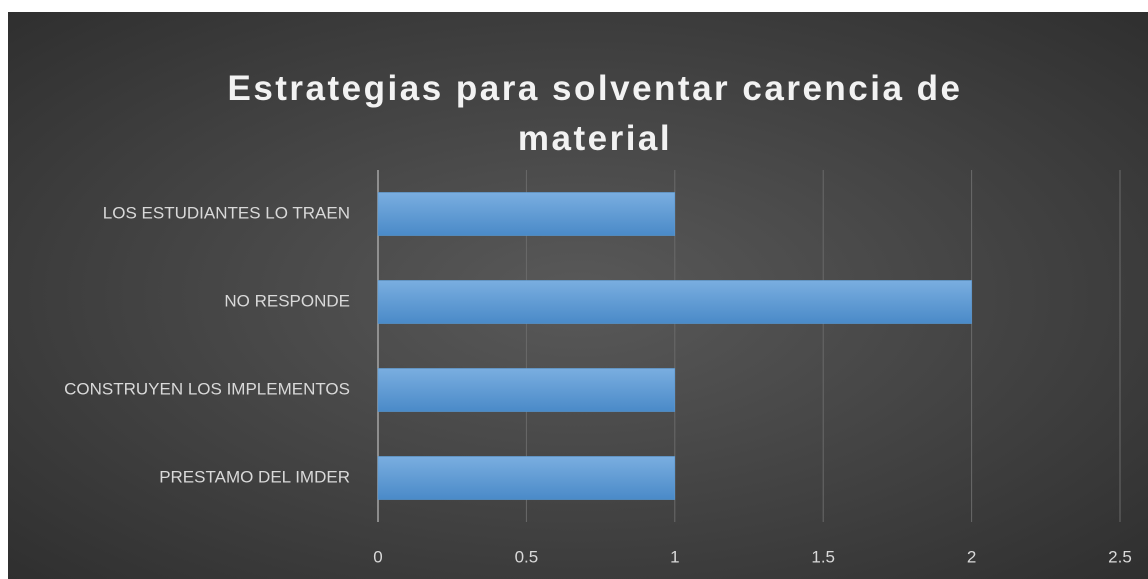 The width and height of the screenshot is (1148, 579). What do you see at coordinates (226, 212) in the screenshot?
I see `y-tick-label: LOS ESTUDIANTES LO TRAEN` at bounding box center [226, 212].